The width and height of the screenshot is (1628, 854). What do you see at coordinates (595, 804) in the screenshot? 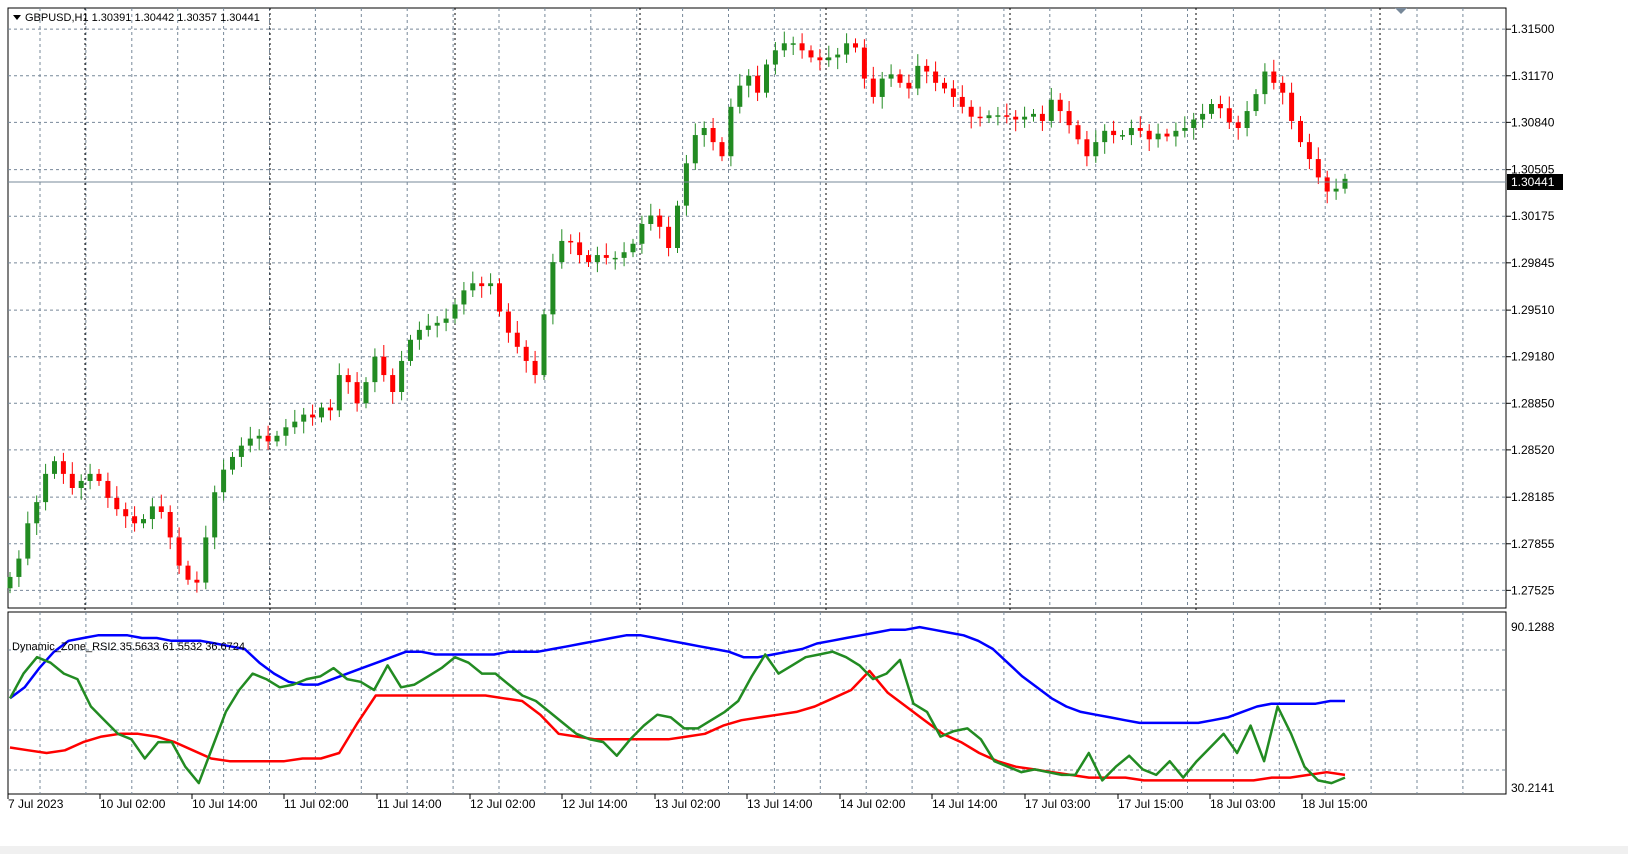
I see `time-tick-label: 12 Jul 14:00` at bounding box center [595, 804].